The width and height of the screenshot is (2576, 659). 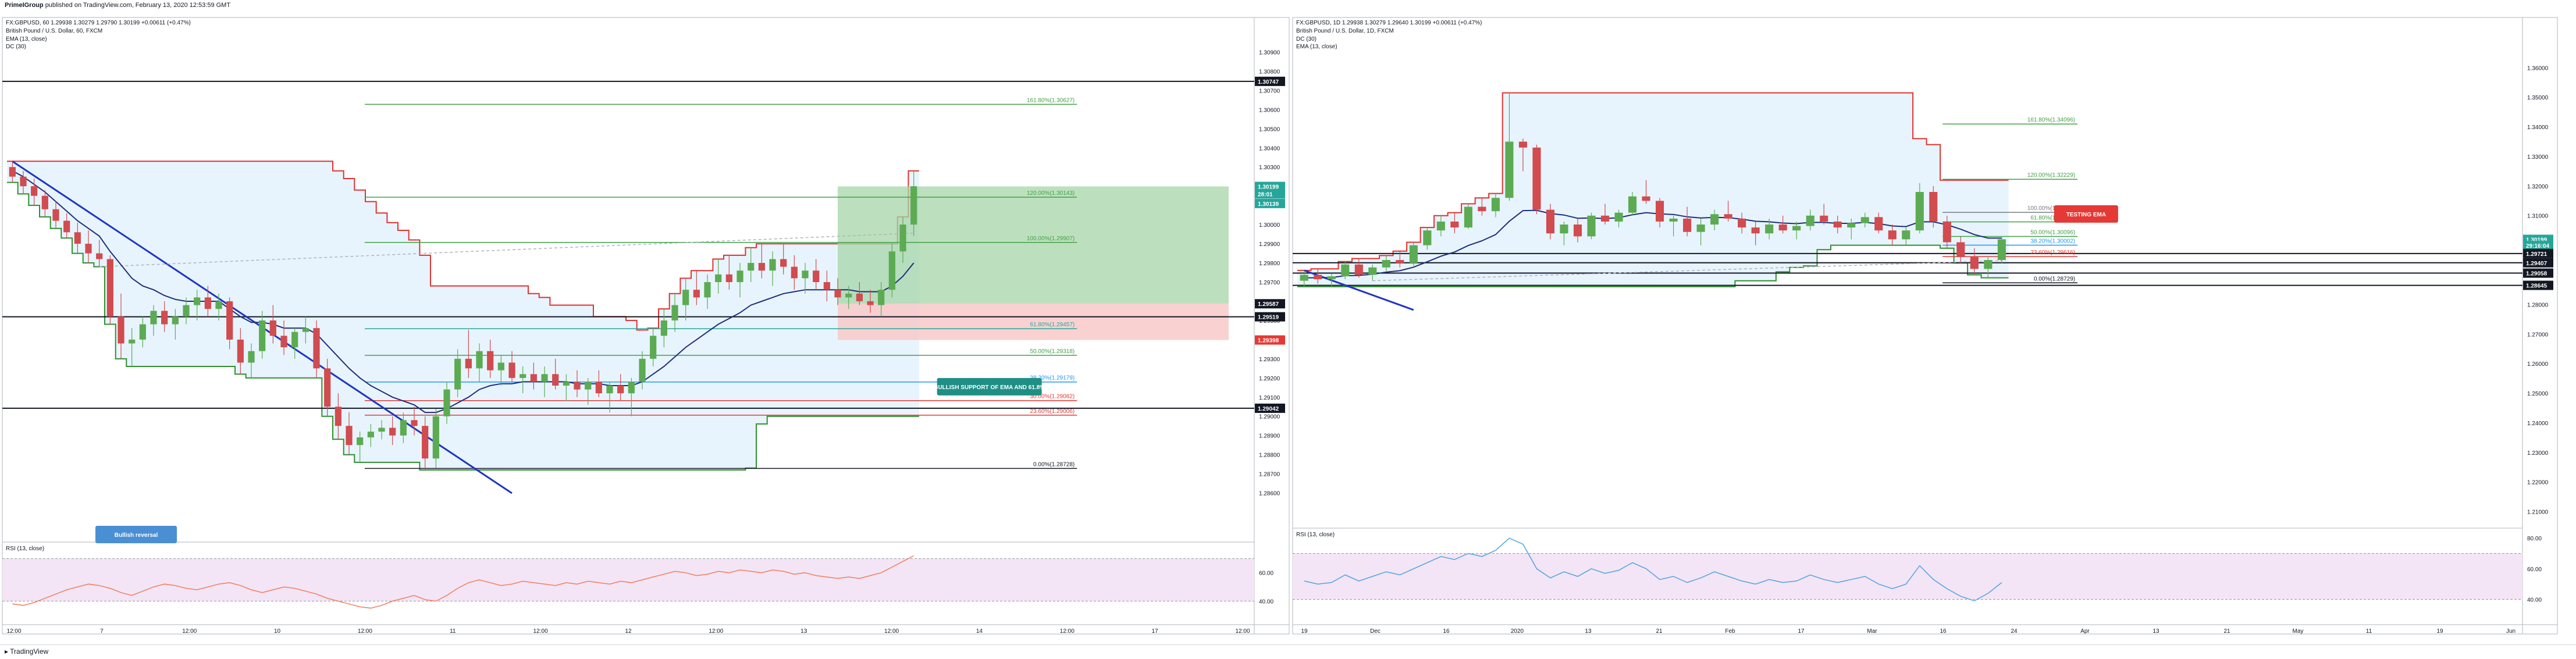 What do you see at coordinates (2155, 631) in the screenshot?
I see `x-tick-label: 13` at bounding box center [2155, 631].